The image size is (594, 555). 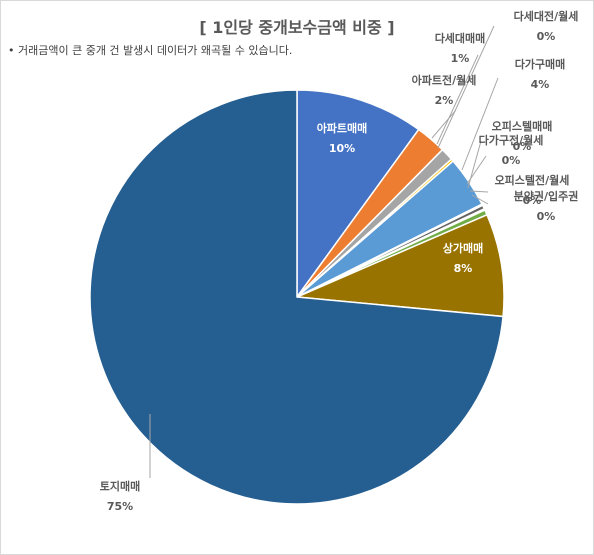 What do you see at coordinates (444, 80) in the screenshot?
I see `slice-name-label: 아파트전/월세` at bounding box center [444, 80].